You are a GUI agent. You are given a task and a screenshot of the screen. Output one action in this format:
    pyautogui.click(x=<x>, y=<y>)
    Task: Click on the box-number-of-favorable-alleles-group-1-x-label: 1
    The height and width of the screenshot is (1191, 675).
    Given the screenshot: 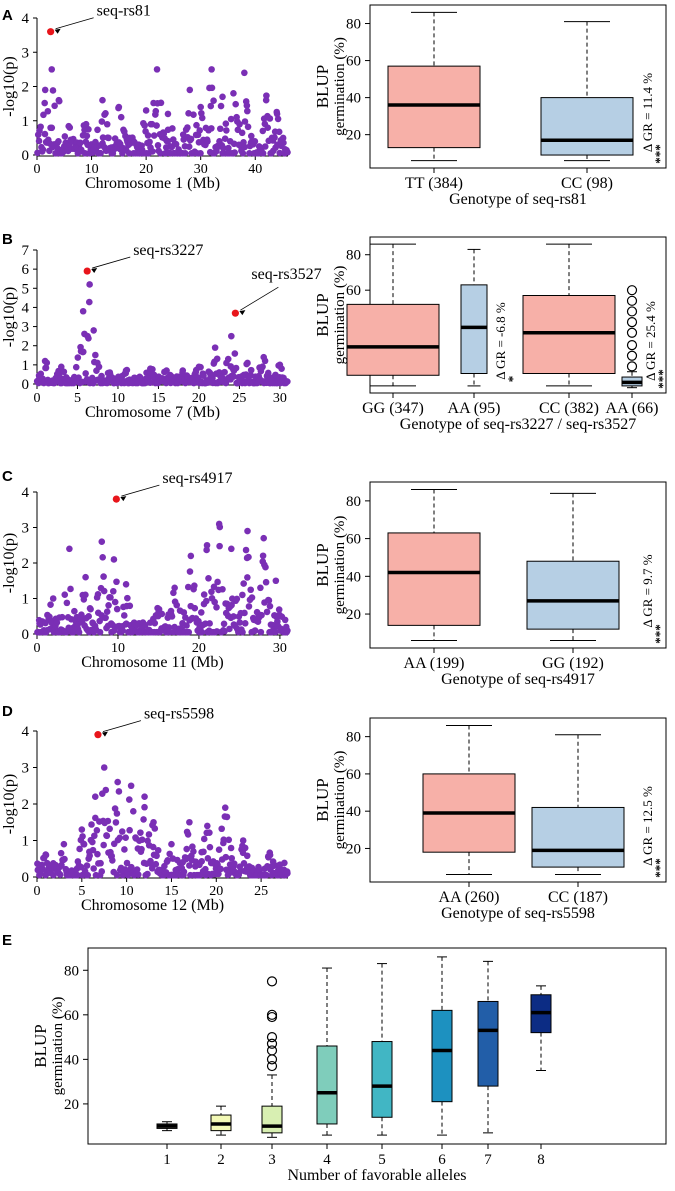 What is the action you would take?
    pyautogui.click(x=167, y=1160)
    